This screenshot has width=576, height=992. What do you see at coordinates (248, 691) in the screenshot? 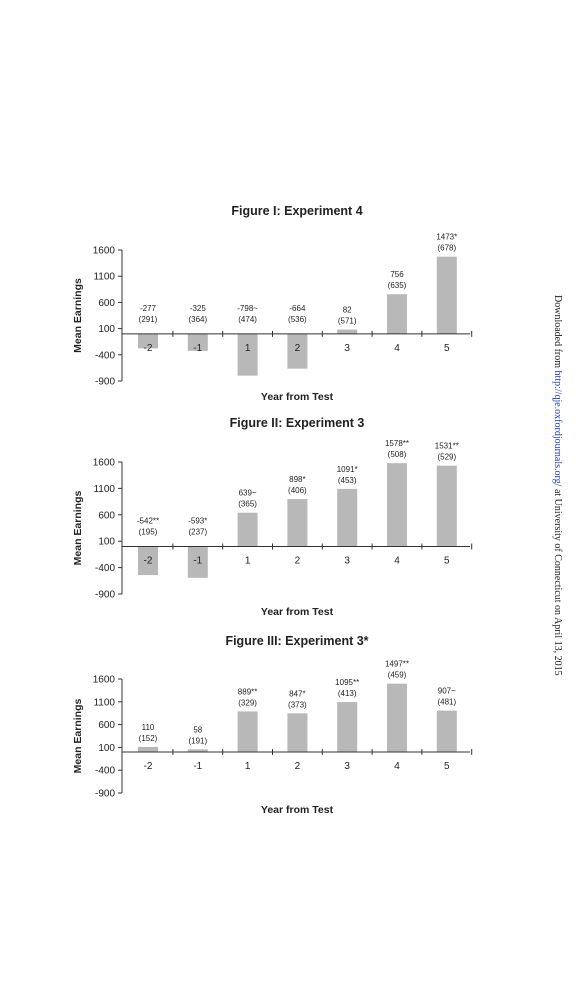
I see `value-label: 889**` at bounding box center [248, 691].